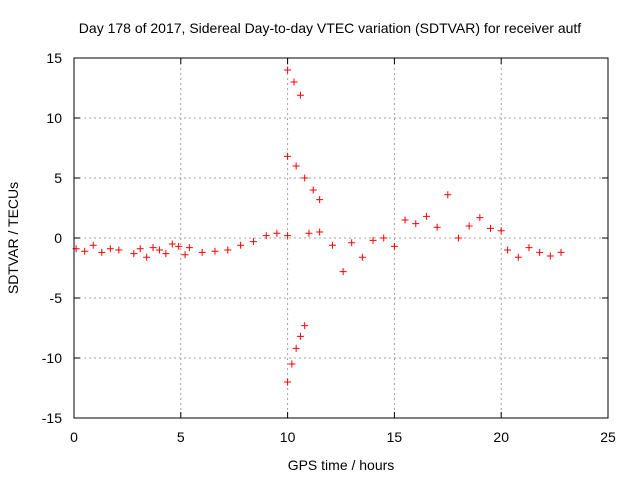 The width and height of the screenshot is (640, 480). I want to click on y-tick-label: 5, so click(58, 178).